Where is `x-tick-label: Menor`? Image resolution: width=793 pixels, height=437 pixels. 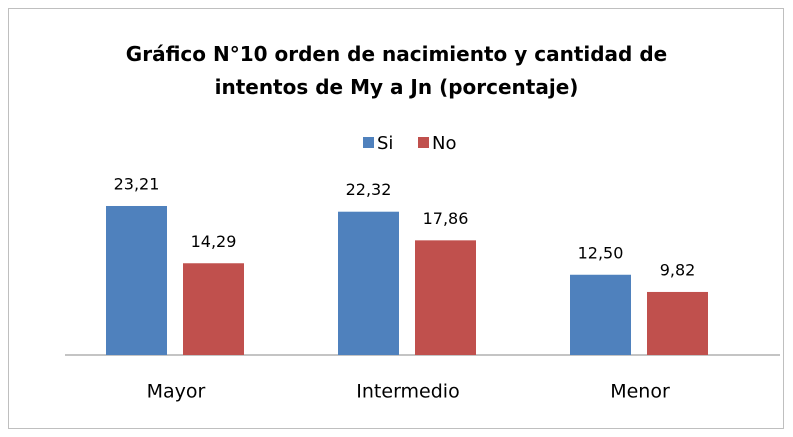 x-tick-label: Menor is located at coordinates (640, 392).